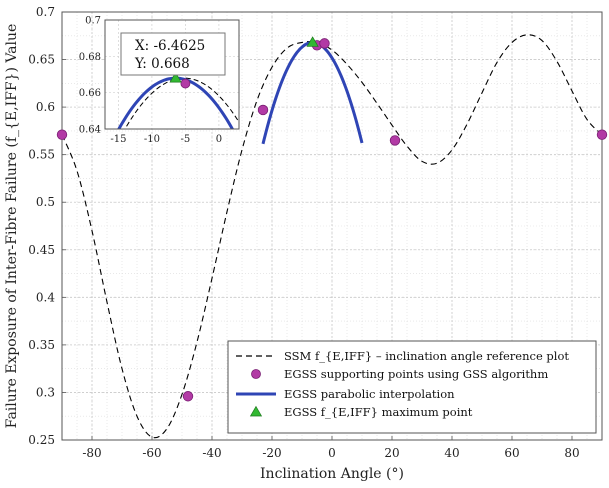  I want to click on legend-box, so click(412, 387).